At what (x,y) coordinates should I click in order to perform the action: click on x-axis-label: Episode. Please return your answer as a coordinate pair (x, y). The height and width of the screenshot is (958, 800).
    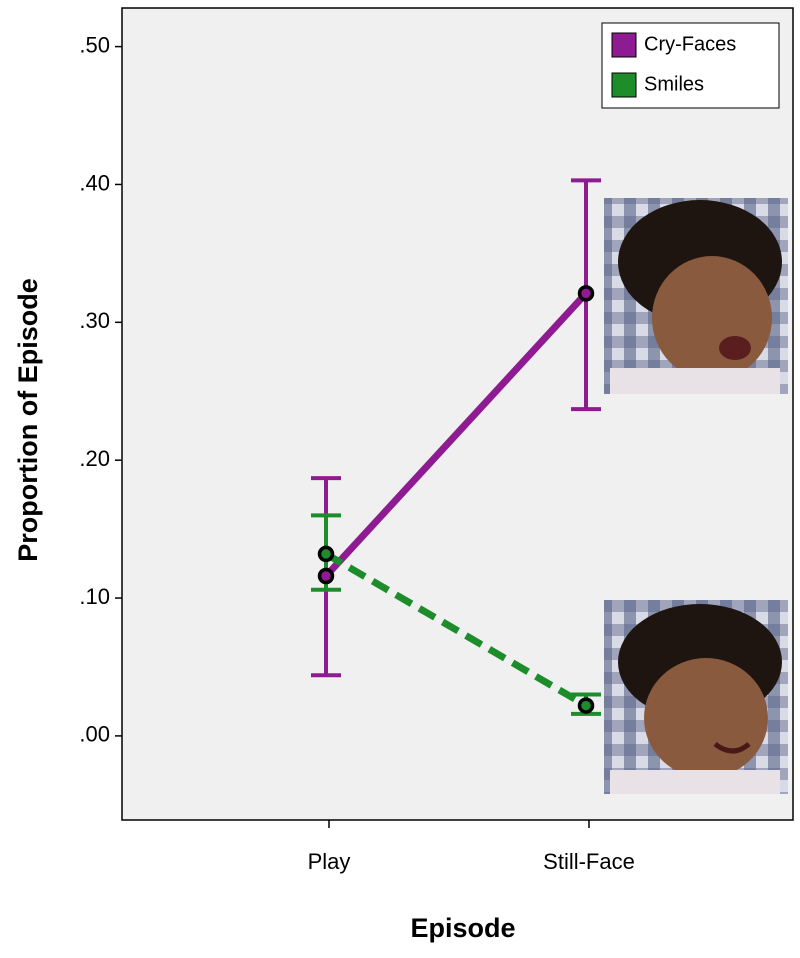
    Looking at the image, I should click on (462, 928).